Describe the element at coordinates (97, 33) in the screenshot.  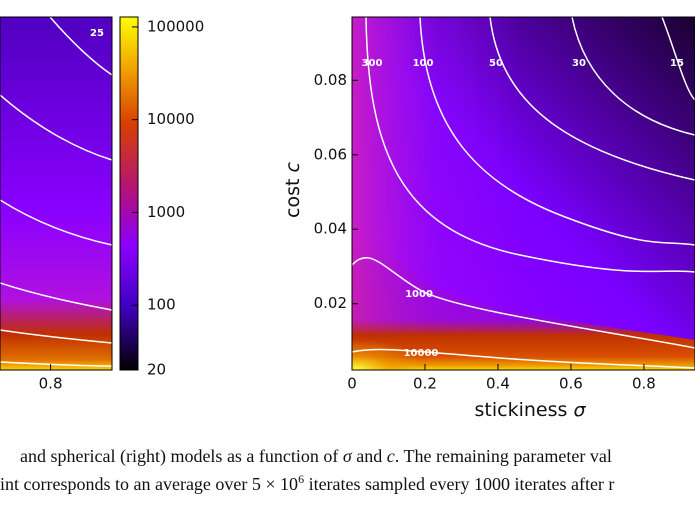
I see `contour-label: 25` at that location.